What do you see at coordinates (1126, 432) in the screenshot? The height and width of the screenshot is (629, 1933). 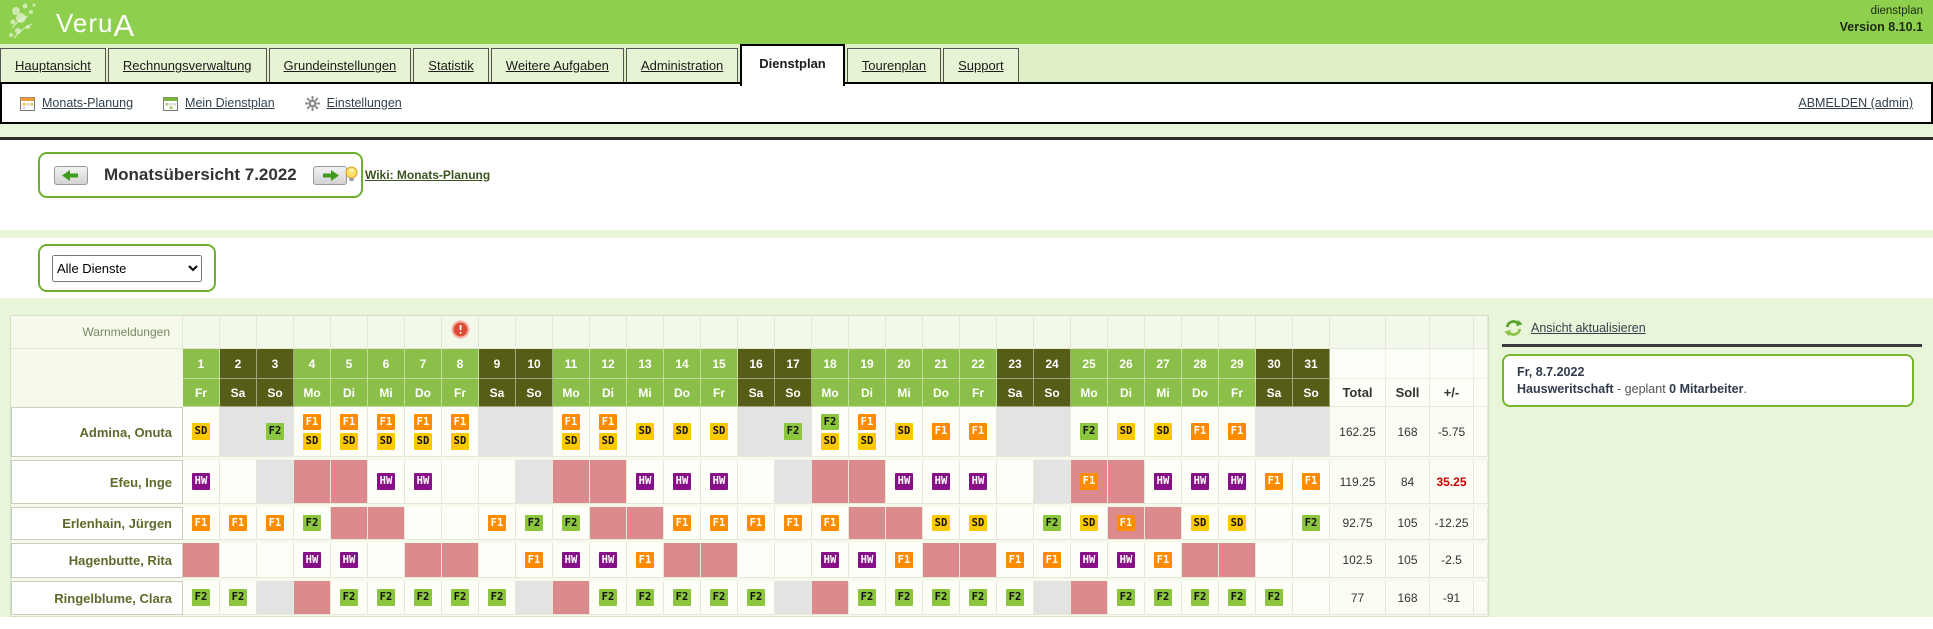 I see `shift-cell-day-26: SD` at bounding box center [1126, 432].